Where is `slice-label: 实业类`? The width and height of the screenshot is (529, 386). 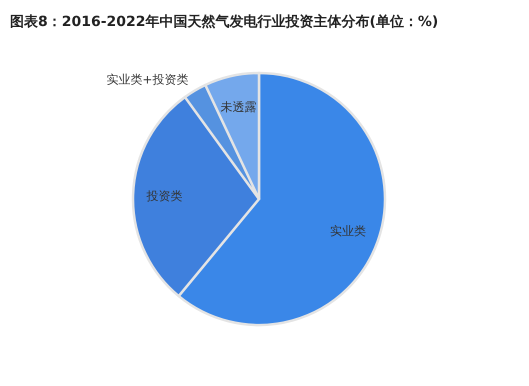
slice-label: 实业类 is located at coordinates (348, 231).